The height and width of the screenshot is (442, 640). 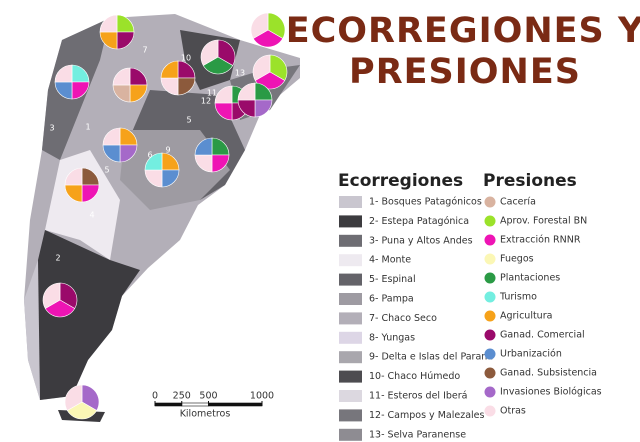 I want to click on legend-label: Extracción RNNR, so click(x=540, y=240).